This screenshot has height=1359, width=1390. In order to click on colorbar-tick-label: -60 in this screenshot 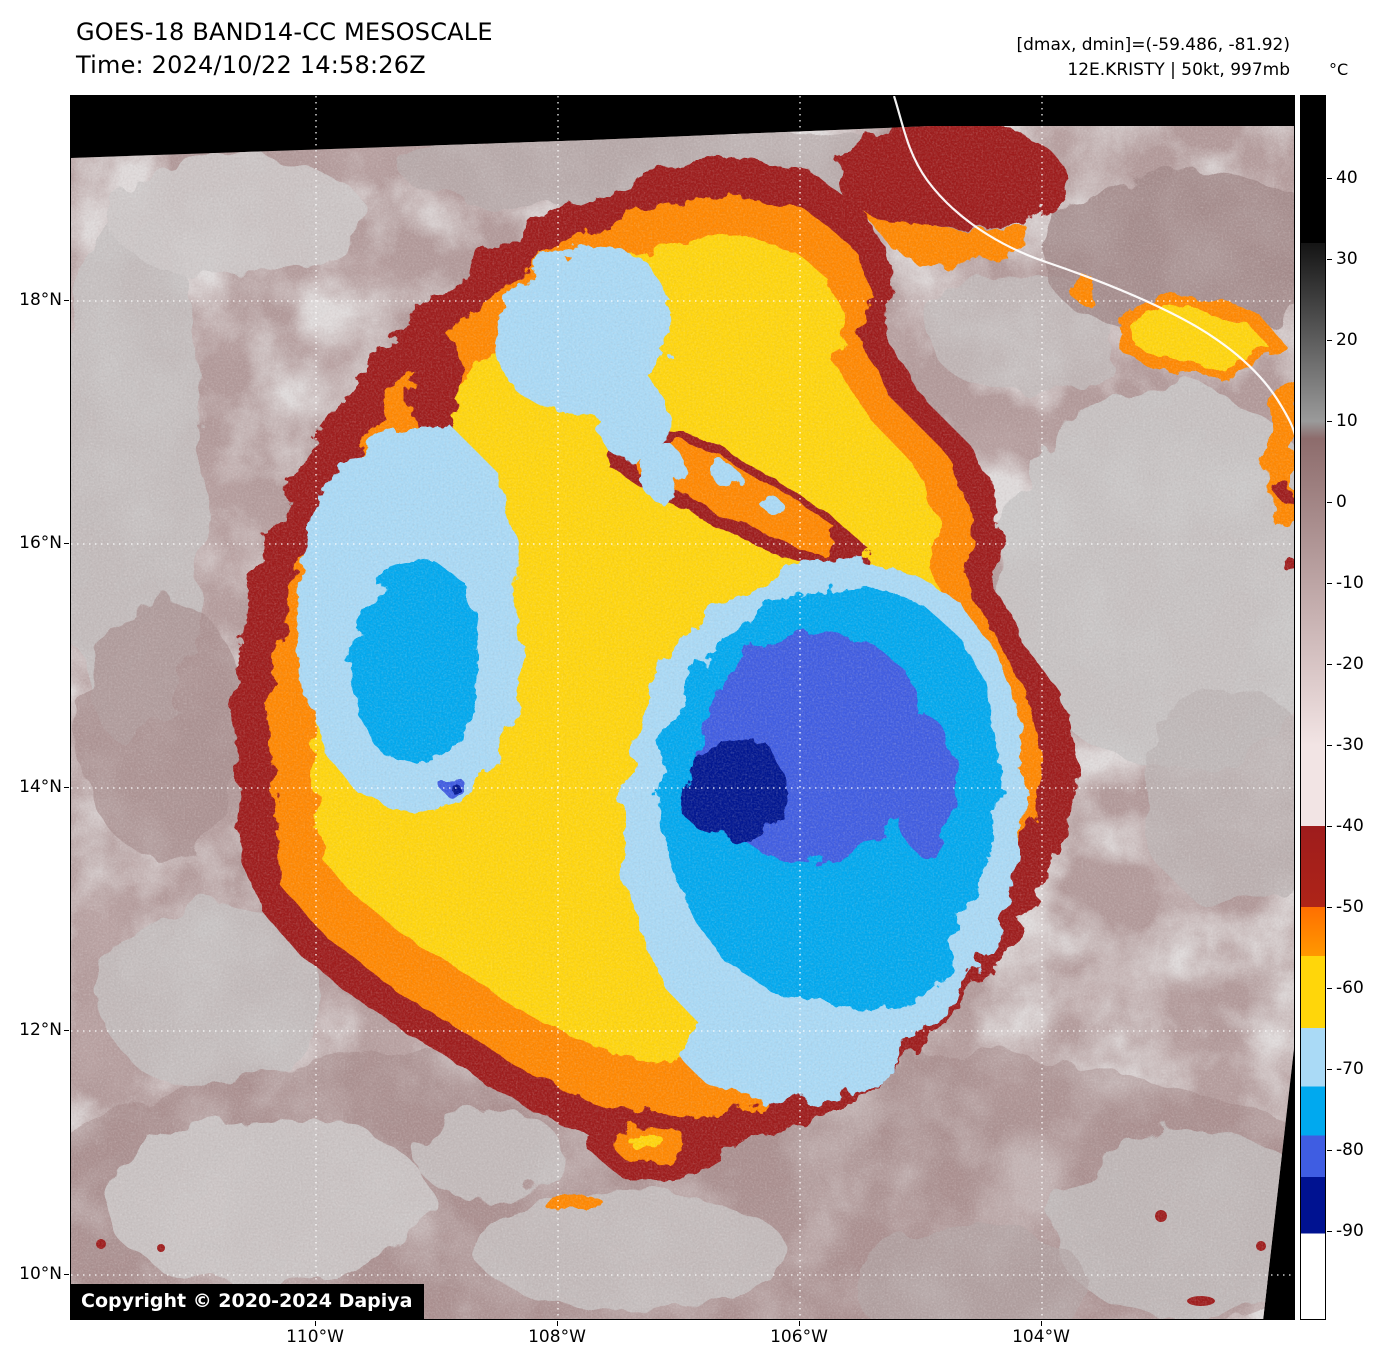, I will do `click(1350, 988)`.